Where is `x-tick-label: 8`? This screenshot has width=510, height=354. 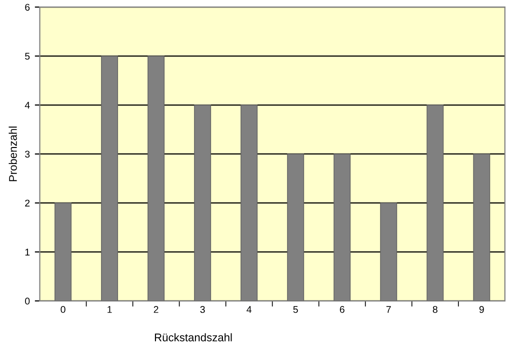
x-tick-label: 8 is located at coordinates (435, 309).